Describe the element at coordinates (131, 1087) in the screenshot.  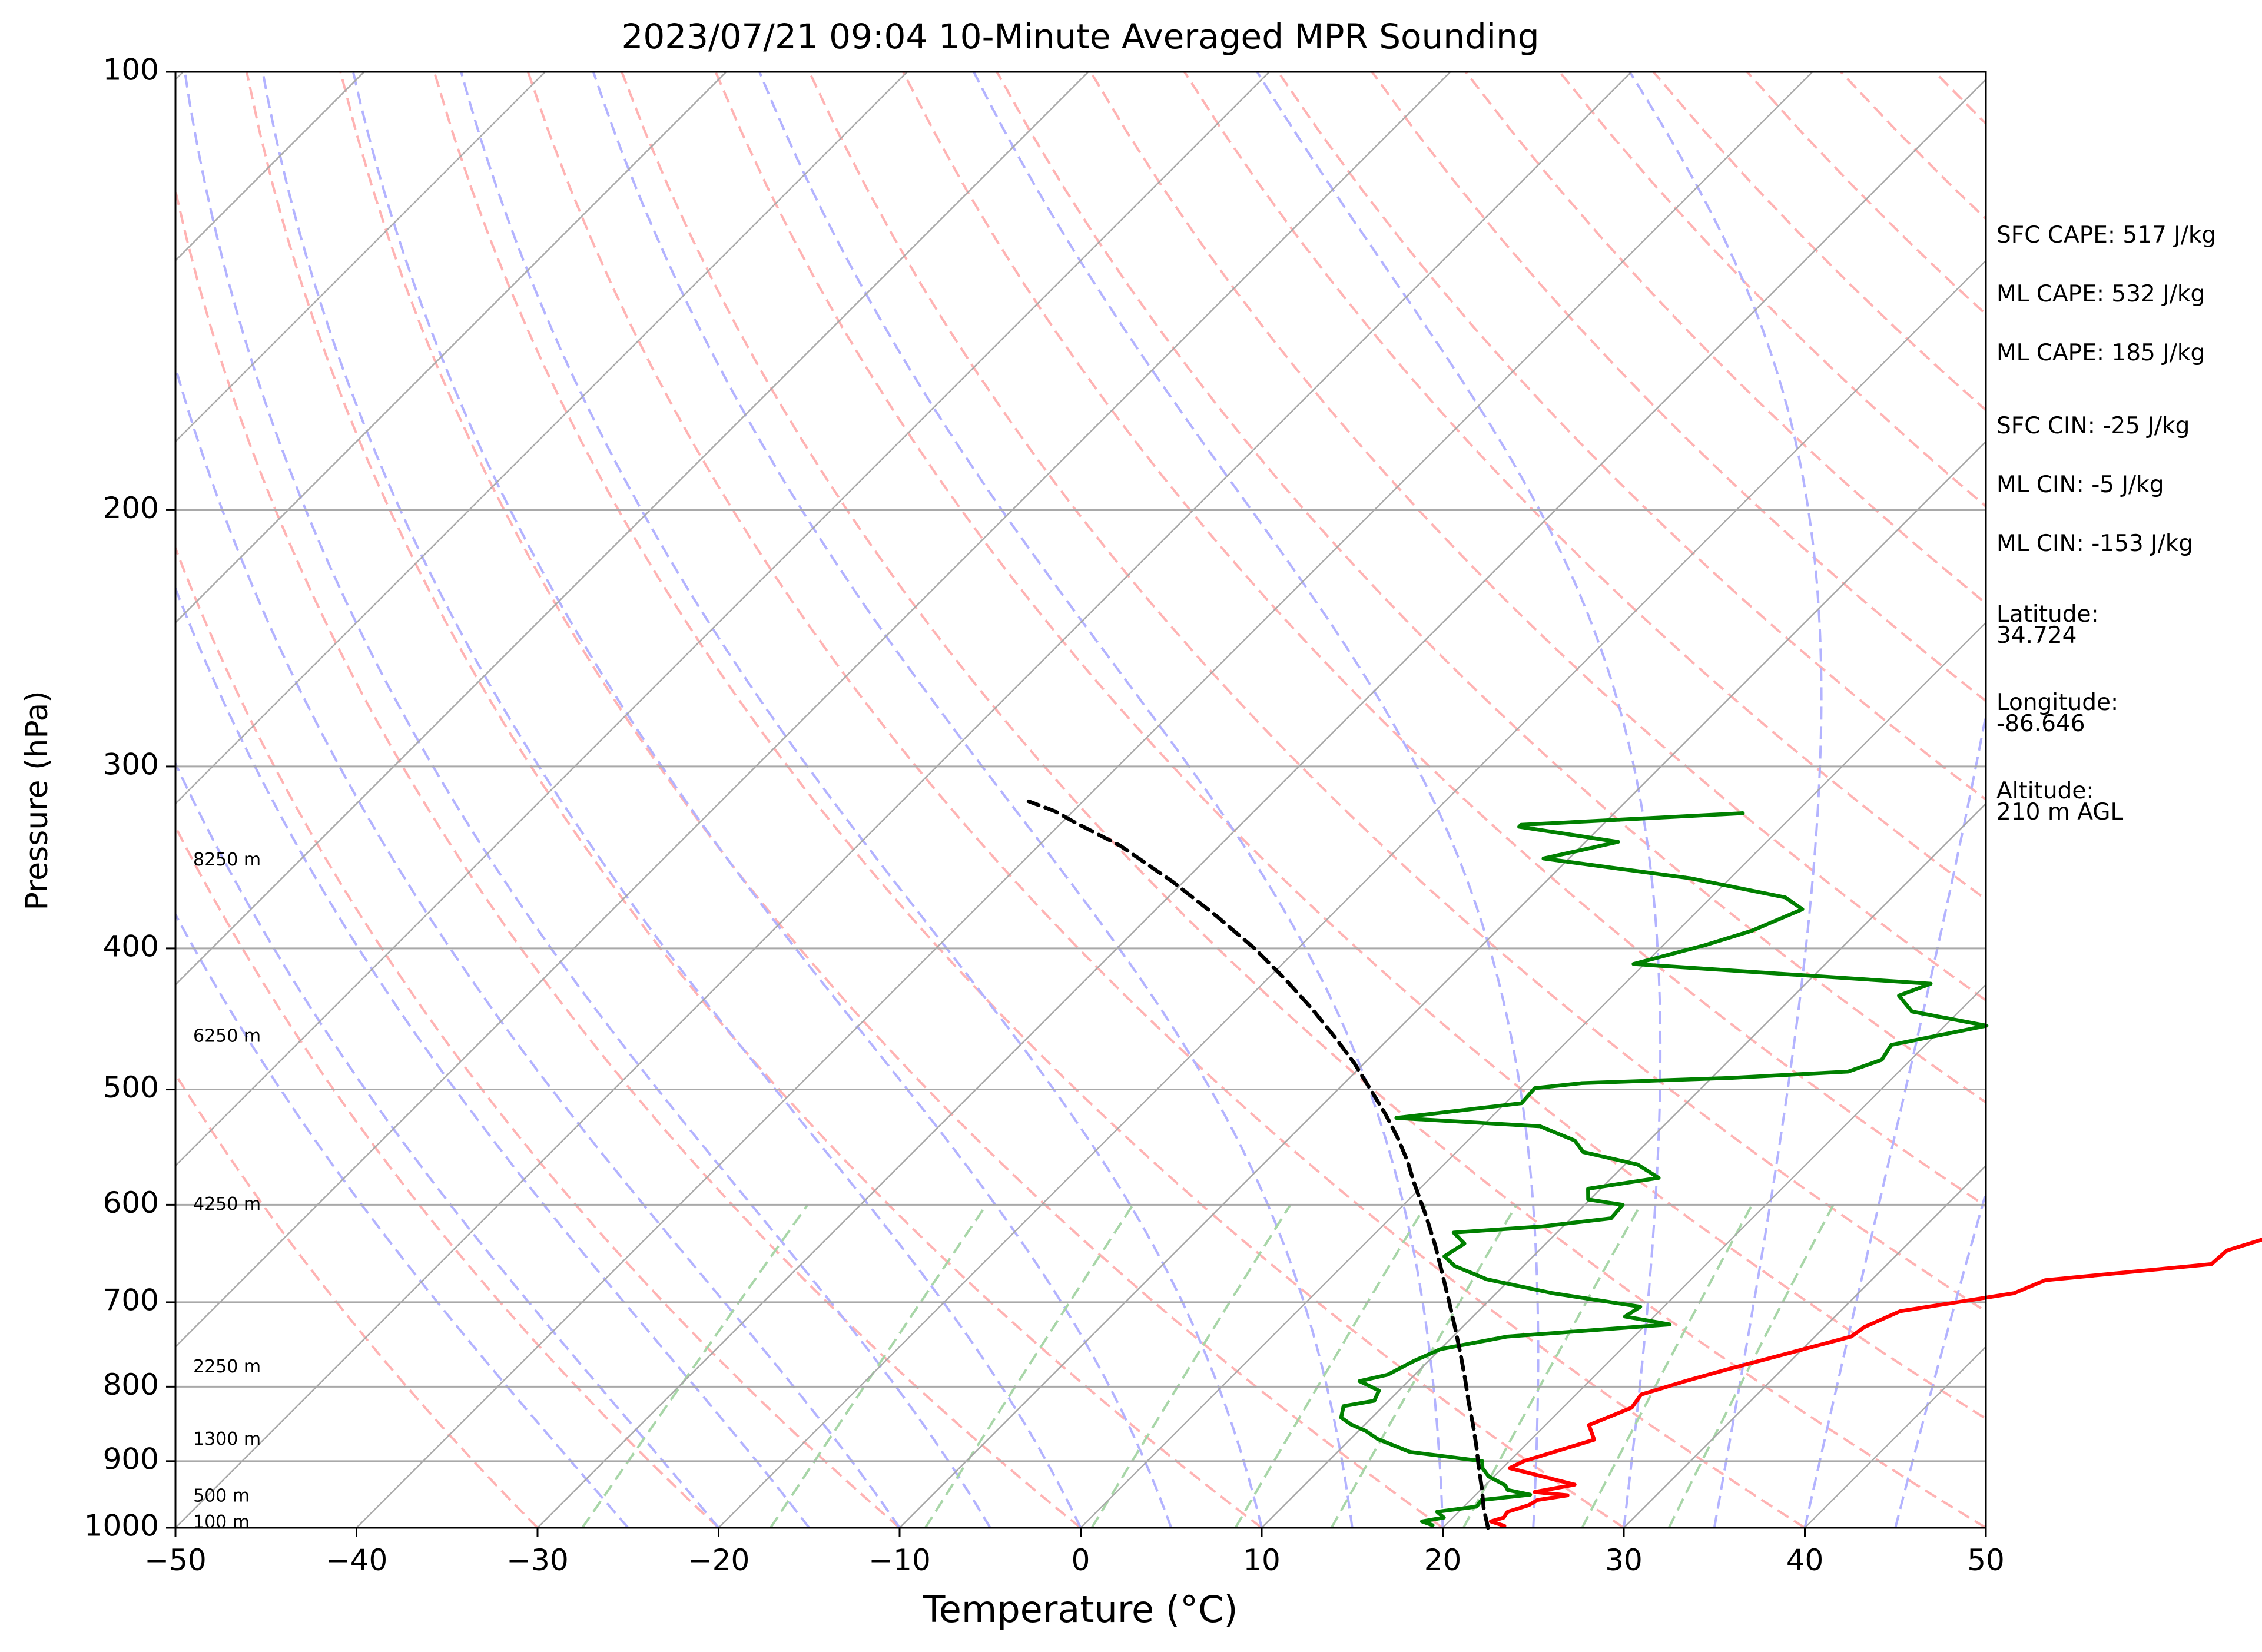
I see `y-tick-label: 500` at that location.